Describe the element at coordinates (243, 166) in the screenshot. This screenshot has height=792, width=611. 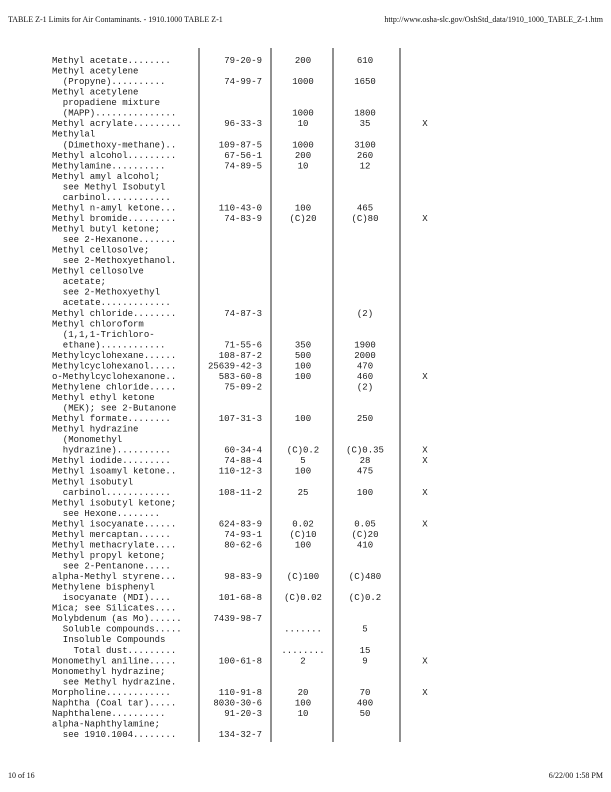
I see `cas-number: 74-89-5` at that location.